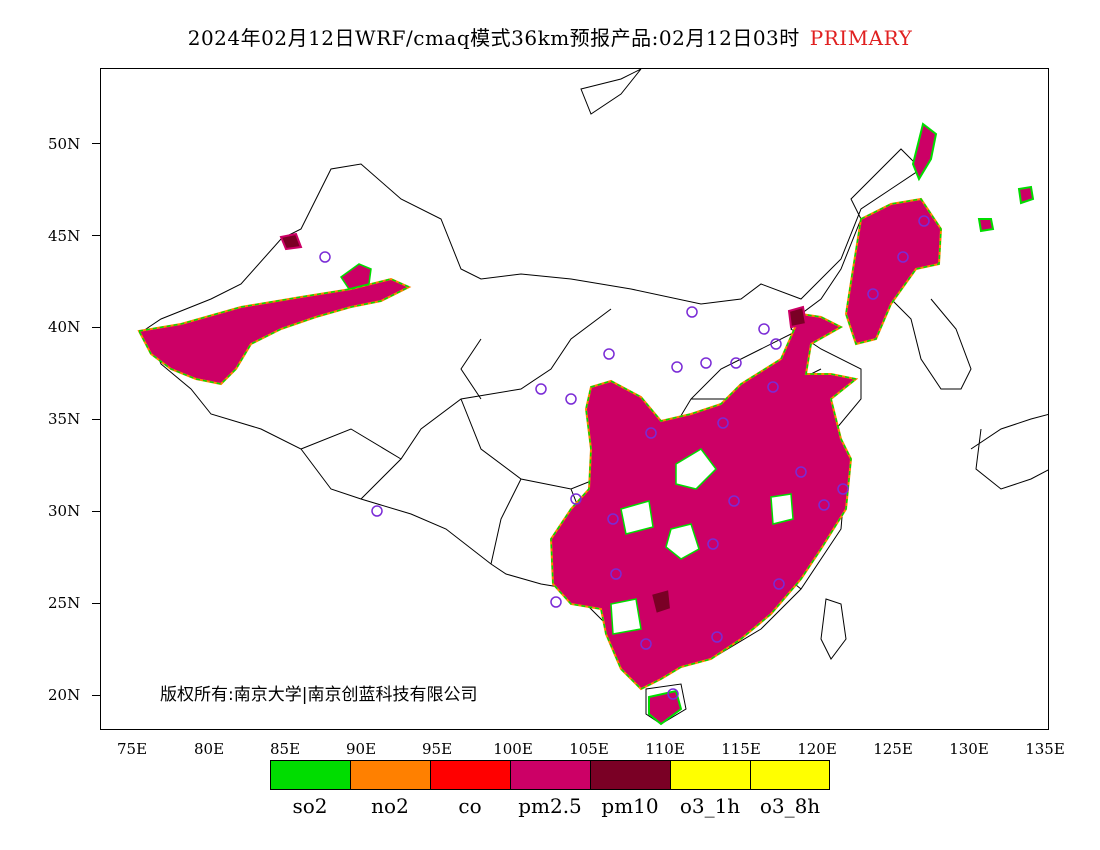  I want to click on lon-label: 115E, so click(741, 749).